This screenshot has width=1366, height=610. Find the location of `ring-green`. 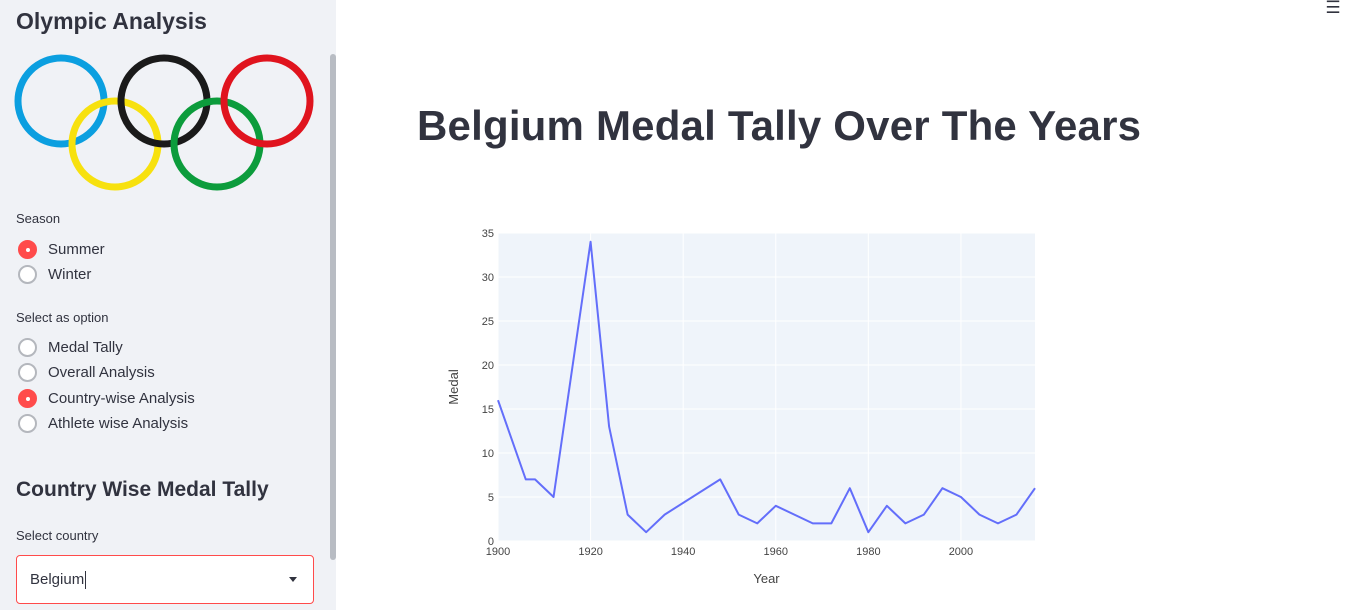

ring-green is located at coordinates (217, 144).